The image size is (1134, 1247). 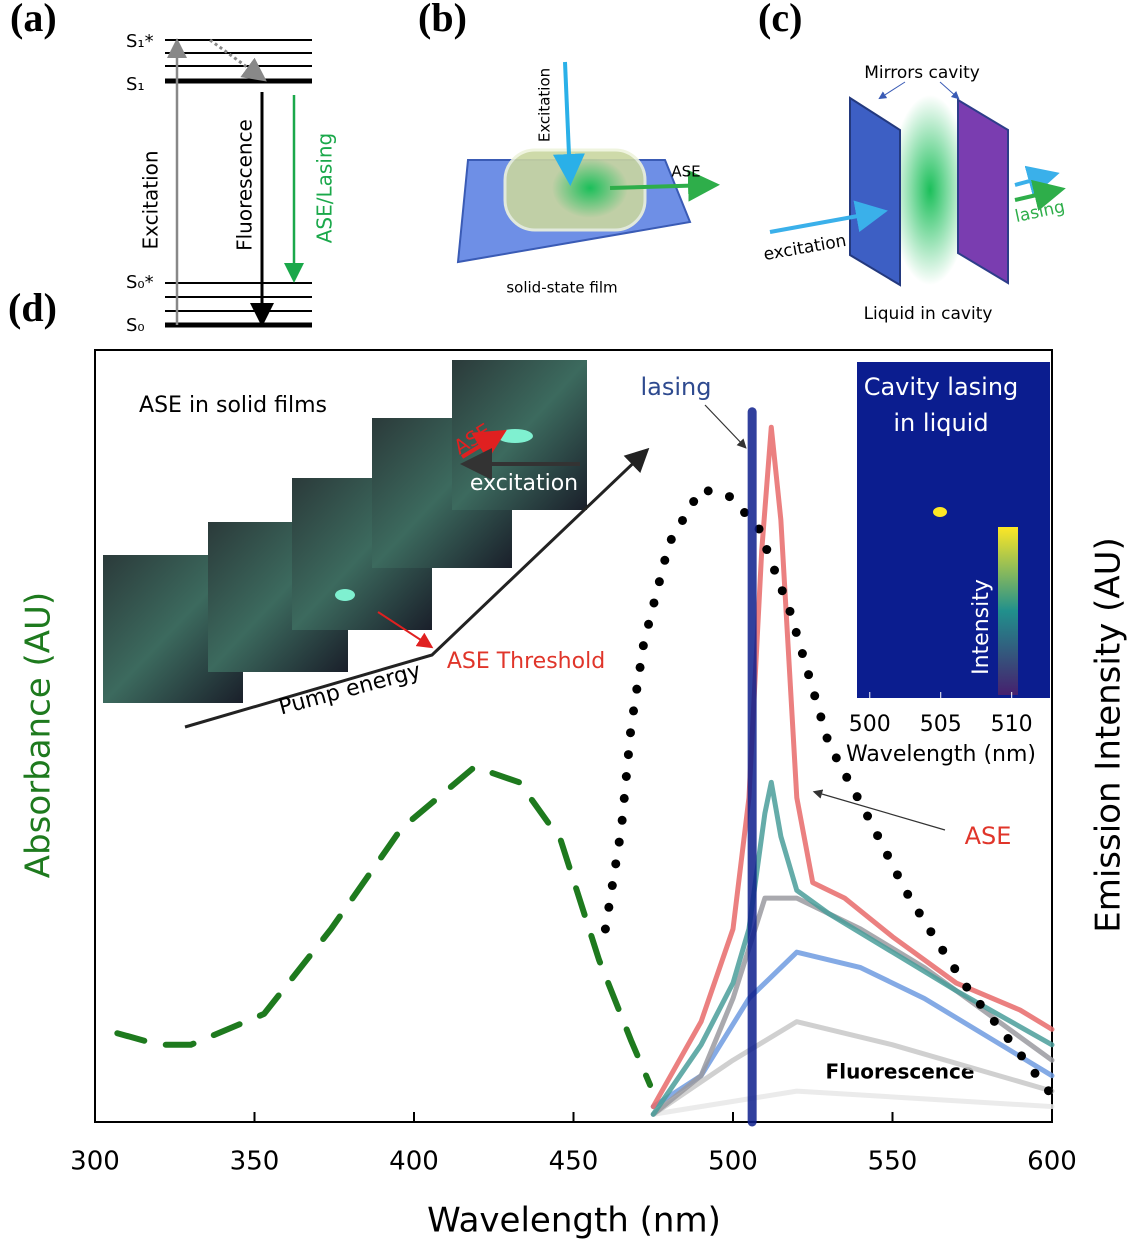 What do you see at coordinates (930, 190) in the screenshot?
I see `glow` at bounding box center [930, 190].